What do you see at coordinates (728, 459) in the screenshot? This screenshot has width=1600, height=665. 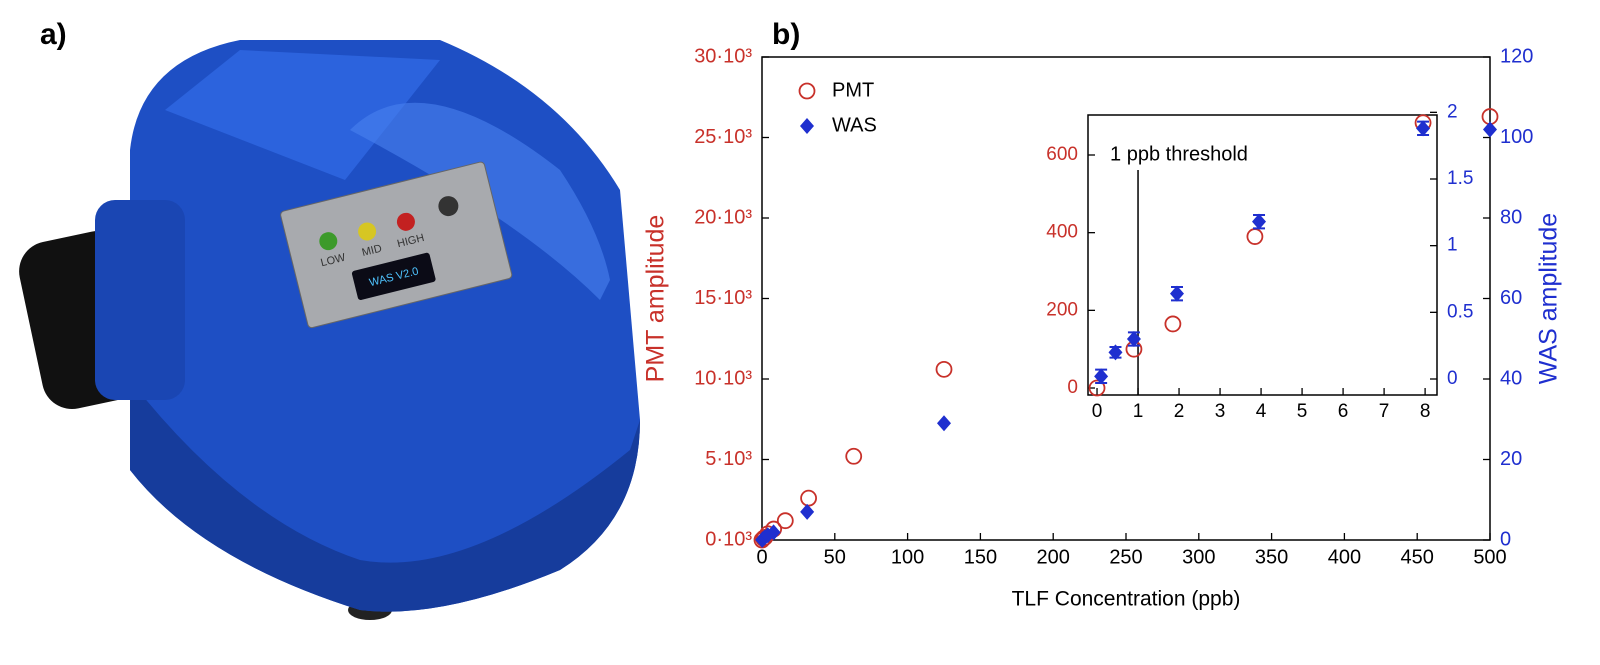 I see `y-tick-label: 5·10³` at bounding box center [728, 459].